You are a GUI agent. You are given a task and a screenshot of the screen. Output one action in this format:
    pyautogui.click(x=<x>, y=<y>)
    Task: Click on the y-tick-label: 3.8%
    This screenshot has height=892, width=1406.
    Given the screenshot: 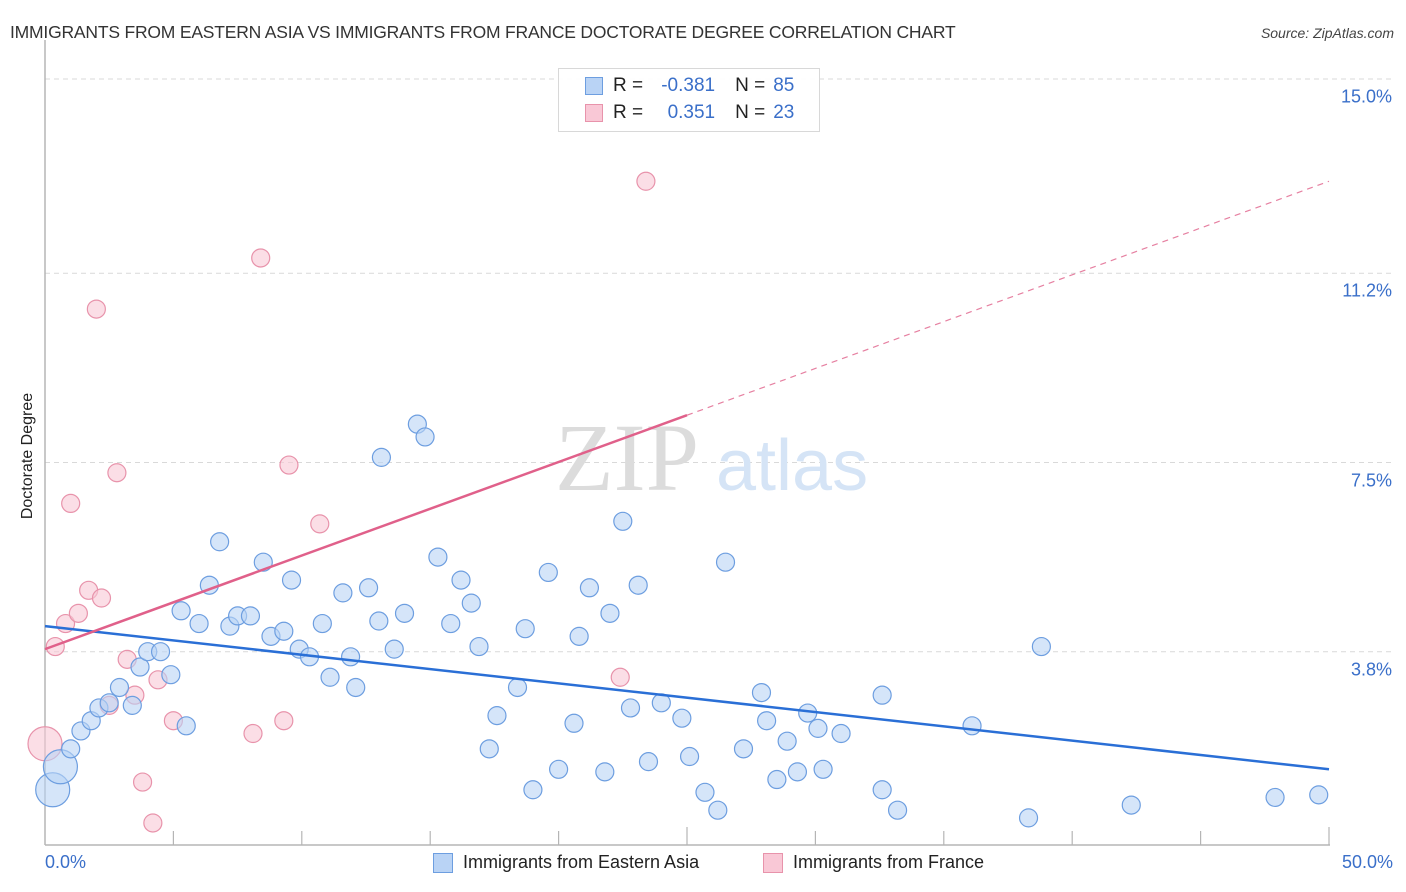 What is the action you would take?
    pyautogui.click(x=1371, y=669)
    